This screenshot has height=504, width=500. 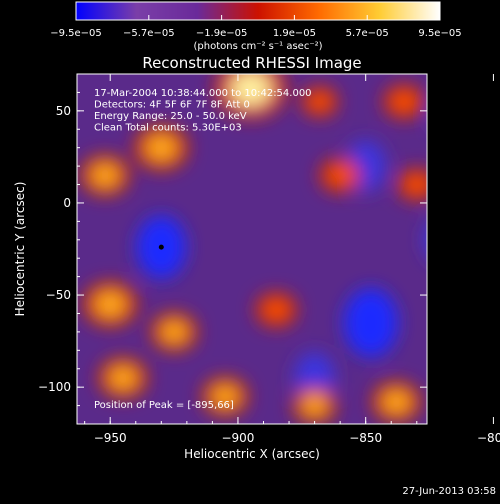 What do you see at coordinates (251, 63) in the screenshot?
I see `chart-title: Reconstructed RHESSI Image` at bounding box center [251, 63].